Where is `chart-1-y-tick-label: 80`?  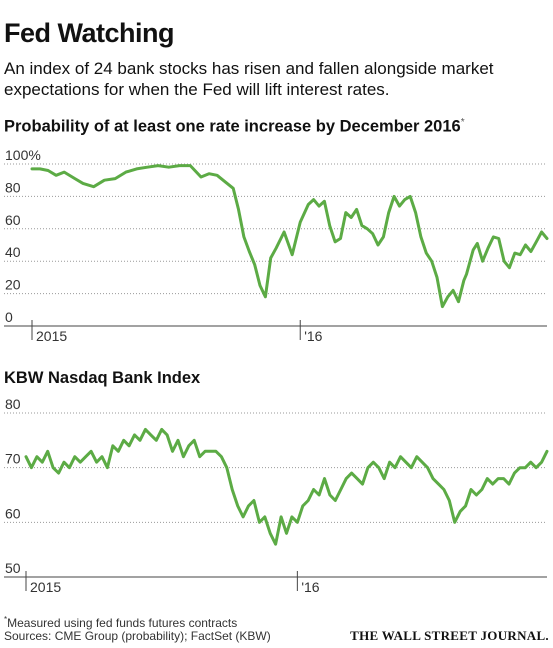 chart-1-y-tick-label: 80 is located at coordinates (13, 187).